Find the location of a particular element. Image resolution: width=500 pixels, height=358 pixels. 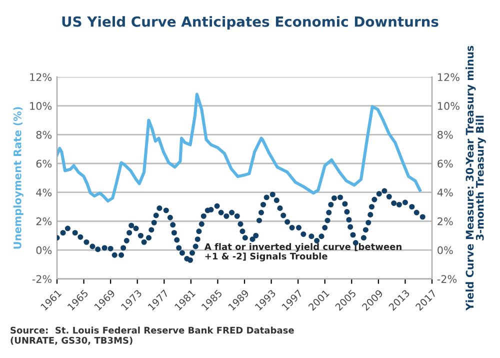

y2-tick-label: 0% is located at coordinates (445, 250).